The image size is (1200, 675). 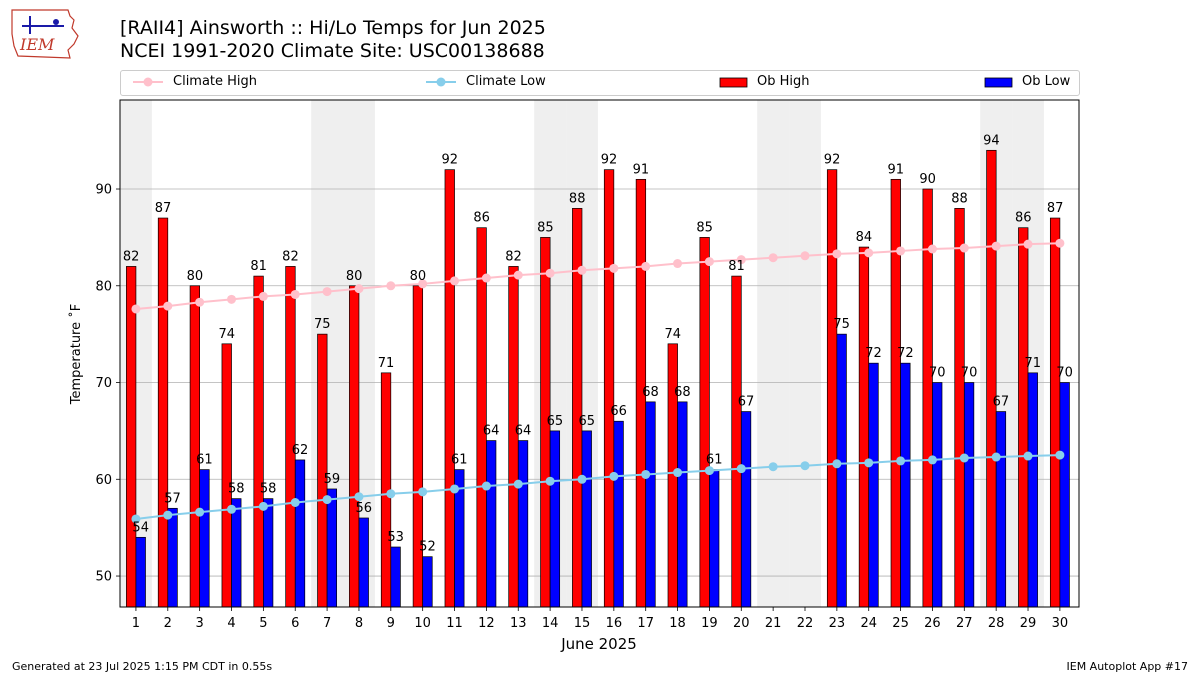 I want to click on ob-low-label-day-3: 61, so click(x=204, y=460).